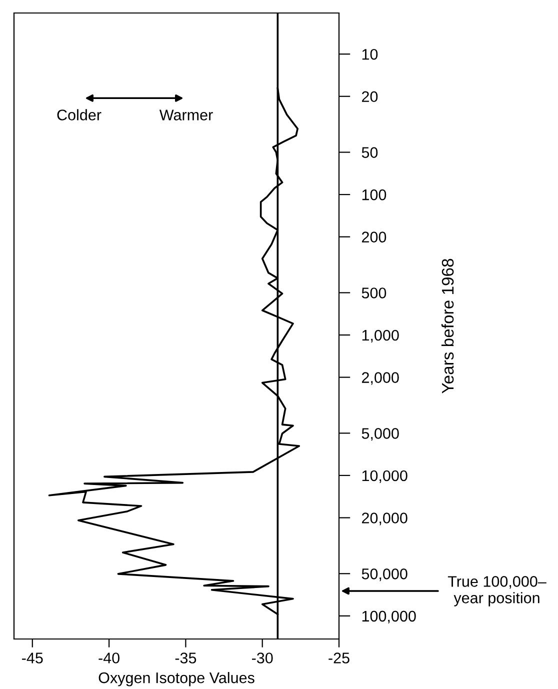  What do you see at coordinates (374, 237) in the screenshot?
I see `y-tick-label: 200` at bounding box center [374, 237].